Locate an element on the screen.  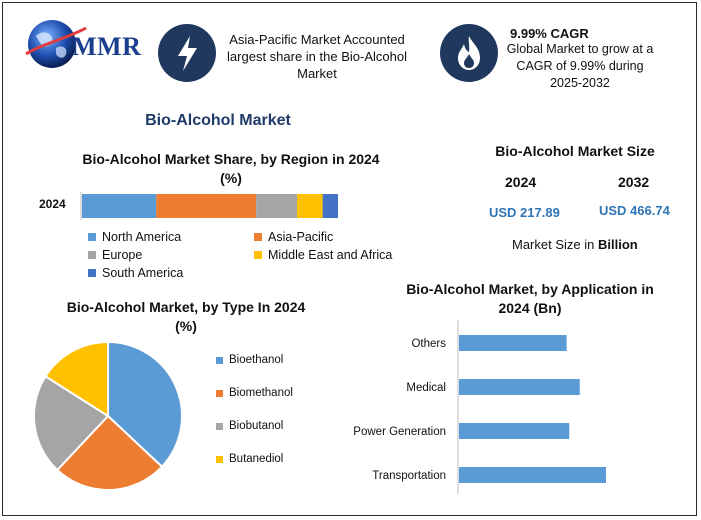
legend-item-south-america: South America is located at coordinates (135, 273).